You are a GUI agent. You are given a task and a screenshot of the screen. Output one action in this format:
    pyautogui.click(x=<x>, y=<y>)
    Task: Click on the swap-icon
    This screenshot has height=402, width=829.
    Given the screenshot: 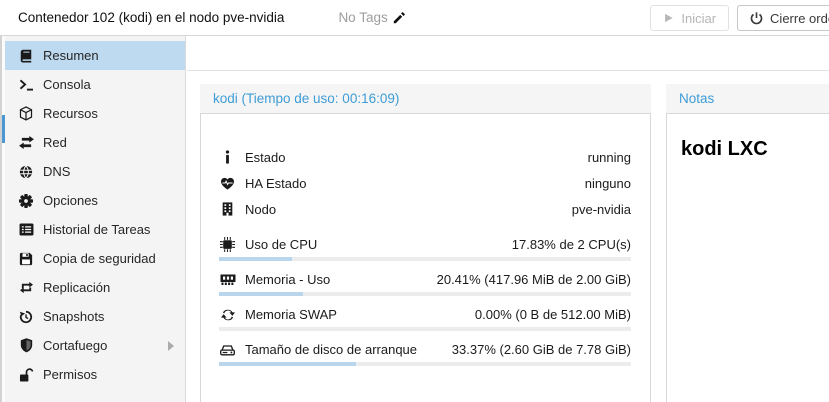 What is the action you would take?
    pyautogui.click(x=227, y=315)
    